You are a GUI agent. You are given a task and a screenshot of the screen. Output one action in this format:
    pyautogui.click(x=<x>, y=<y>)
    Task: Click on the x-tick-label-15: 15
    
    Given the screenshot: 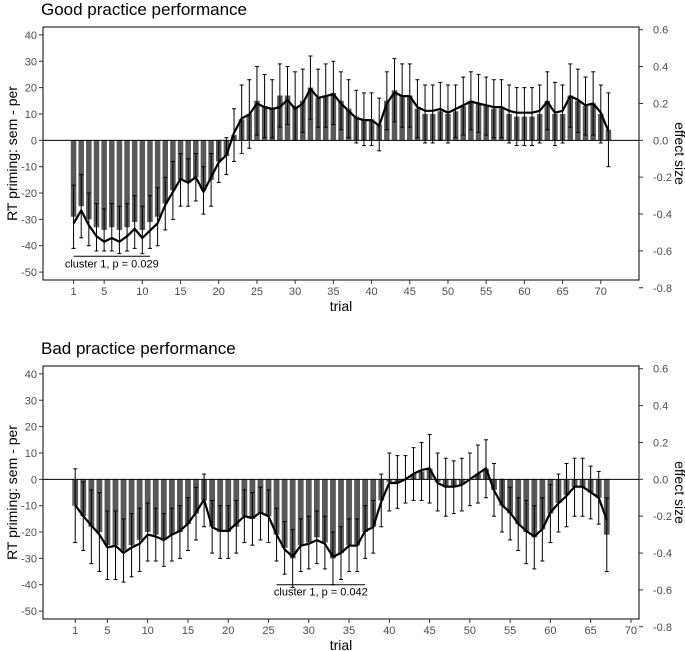 What is the action you would take?
    pyautogui.click(x=180, y=292)
    